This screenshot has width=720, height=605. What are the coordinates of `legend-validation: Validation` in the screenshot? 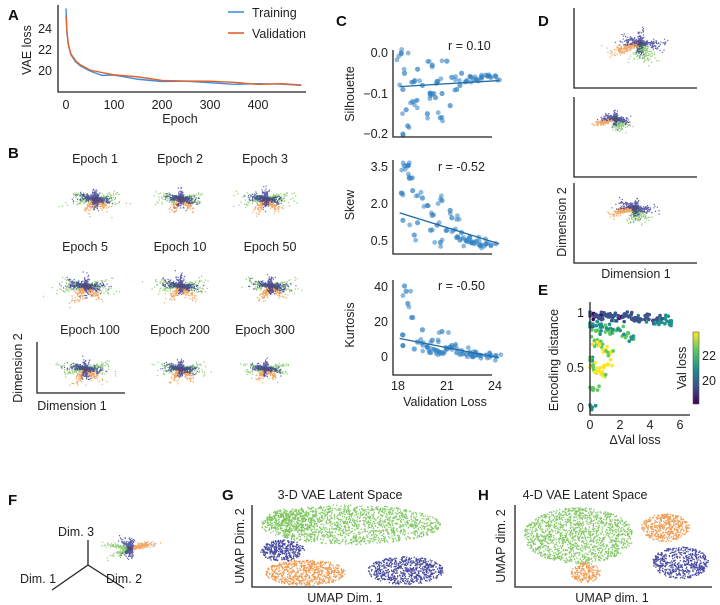 It's located at (279, 34).